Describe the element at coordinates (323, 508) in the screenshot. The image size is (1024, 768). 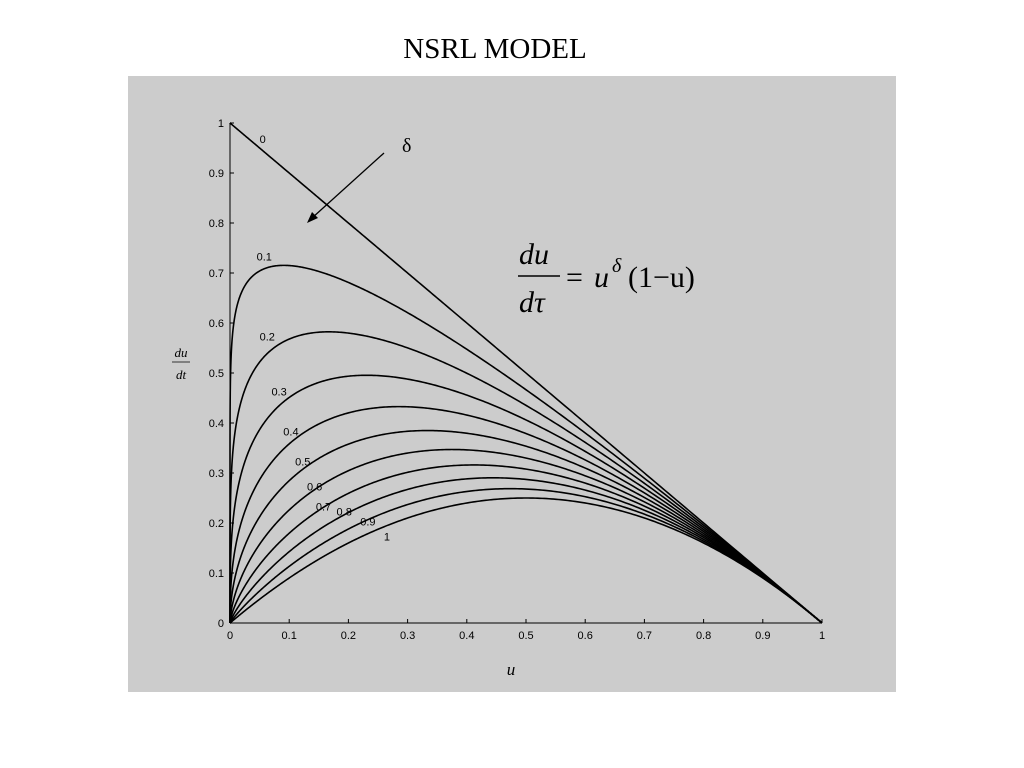
I see `series-label-delta-0.7: 0.7` at that location.